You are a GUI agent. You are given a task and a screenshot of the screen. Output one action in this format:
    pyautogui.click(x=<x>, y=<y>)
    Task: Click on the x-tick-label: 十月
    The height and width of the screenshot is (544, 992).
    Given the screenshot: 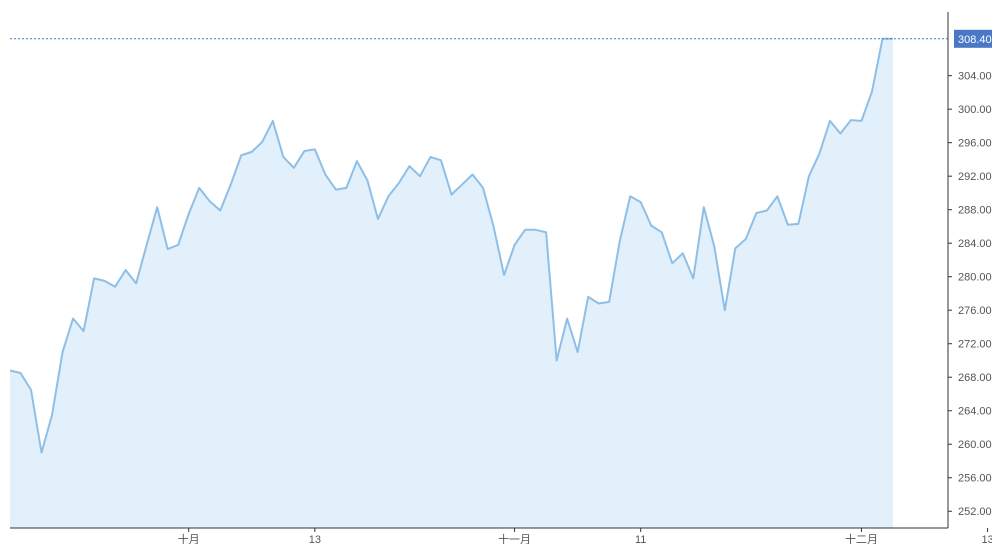 What is the action you would take?
    pyautogui.click(x=189, y=538)
    